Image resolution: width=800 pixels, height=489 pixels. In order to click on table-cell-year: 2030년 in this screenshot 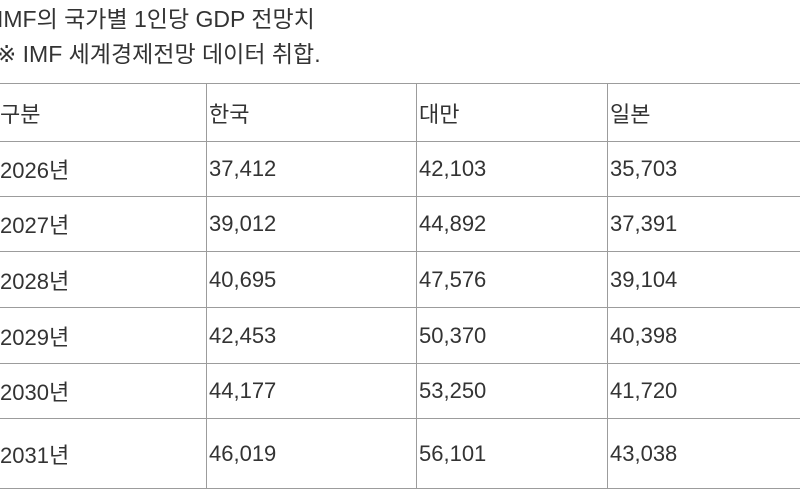, I will do `click(103, 391)`.